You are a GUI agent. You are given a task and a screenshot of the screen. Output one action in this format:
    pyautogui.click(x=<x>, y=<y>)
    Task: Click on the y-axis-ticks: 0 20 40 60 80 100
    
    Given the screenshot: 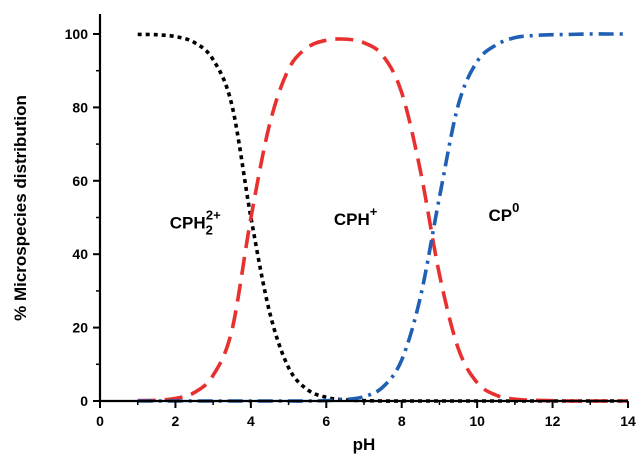 What is the action you would take?
    pyautogui.click(x=82, y=217)
    